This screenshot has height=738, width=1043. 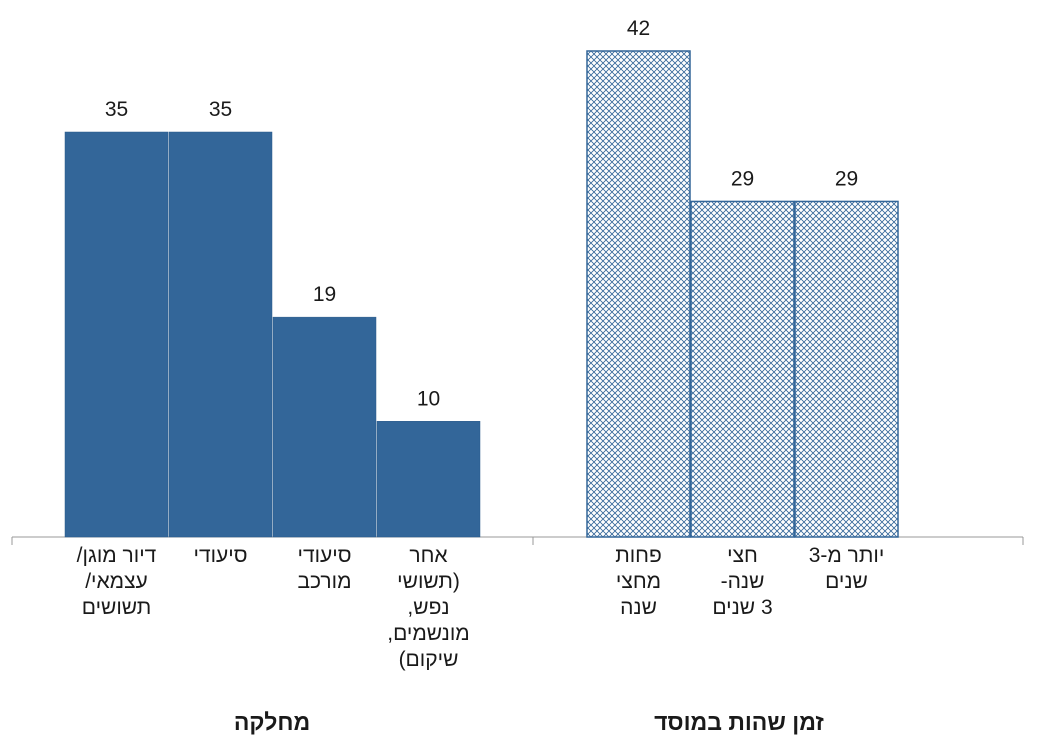 What do you see at coordinates (638, 607) in the screenshot?
I see `category-label: שנה` at bounding box center [638, 607].